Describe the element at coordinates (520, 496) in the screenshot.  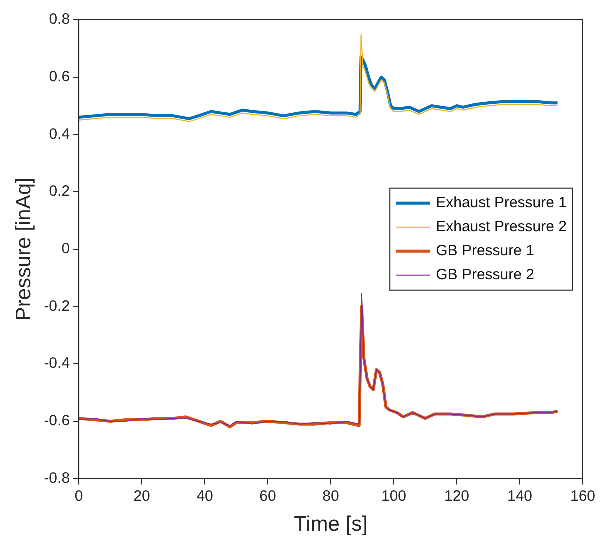
I see `x-tick-label: 140` at that location.